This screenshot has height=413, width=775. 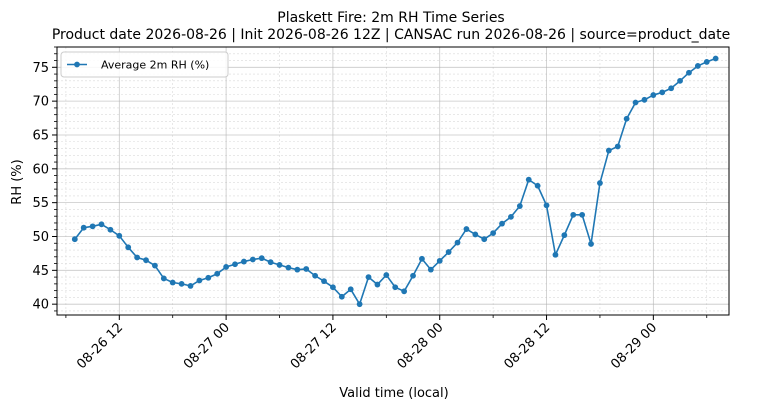 What do you see at coordinates (100, 346) in the screenshot?
I see `x-tick-label: 08-26 12` at bounding box center [100, 346].